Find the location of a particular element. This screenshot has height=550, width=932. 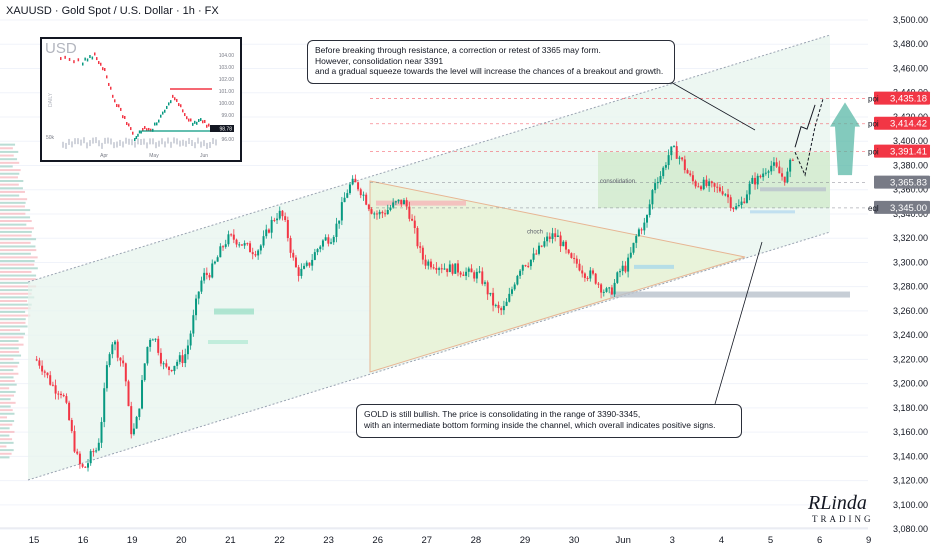

price-label-tag: eql is located at coordinates (873, 208).